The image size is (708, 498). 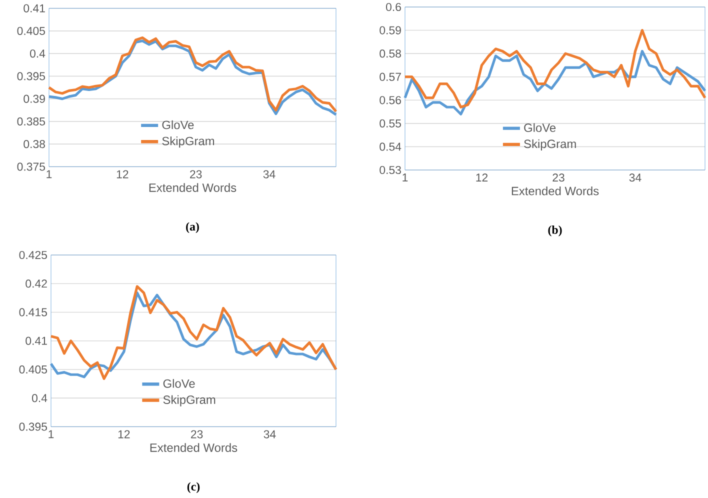 I want to click on y-tick-label: 0.385, so click(x=31, y=121).